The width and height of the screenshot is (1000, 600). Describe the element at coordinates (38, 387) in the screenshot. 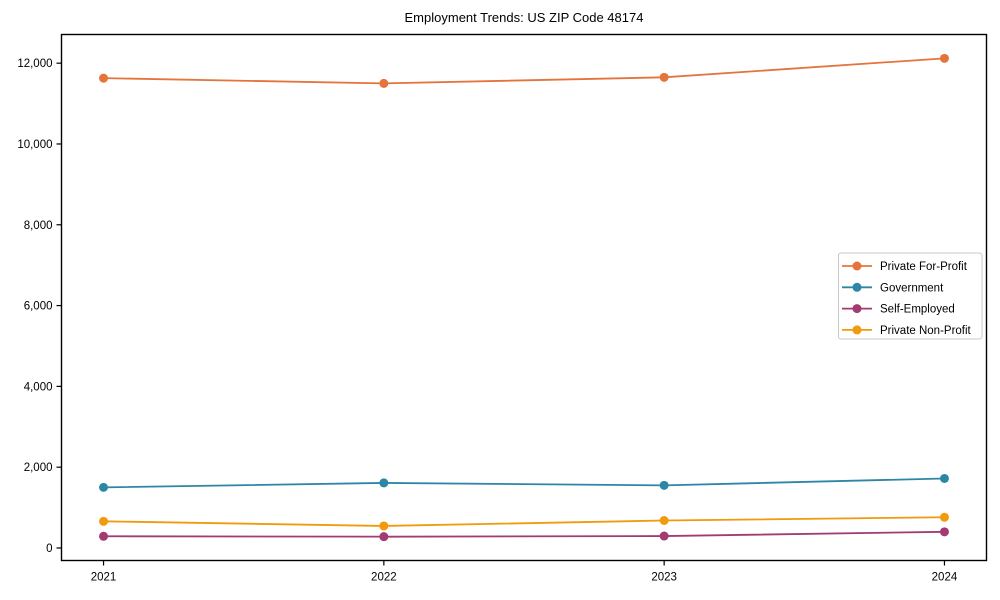

I see `y-tick-label: 4,000` at that location.